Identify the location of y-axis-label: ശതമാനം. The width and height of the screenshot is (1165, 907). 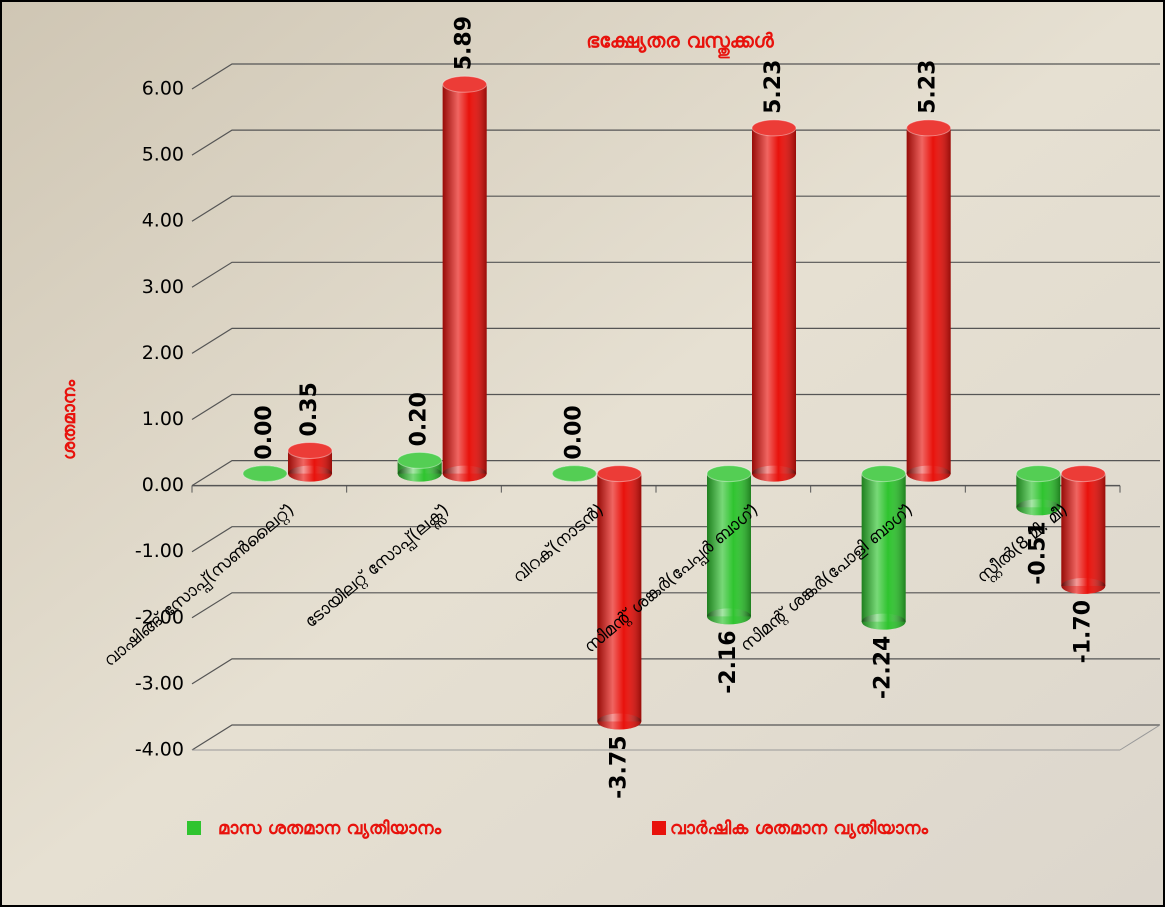
(69, 420).